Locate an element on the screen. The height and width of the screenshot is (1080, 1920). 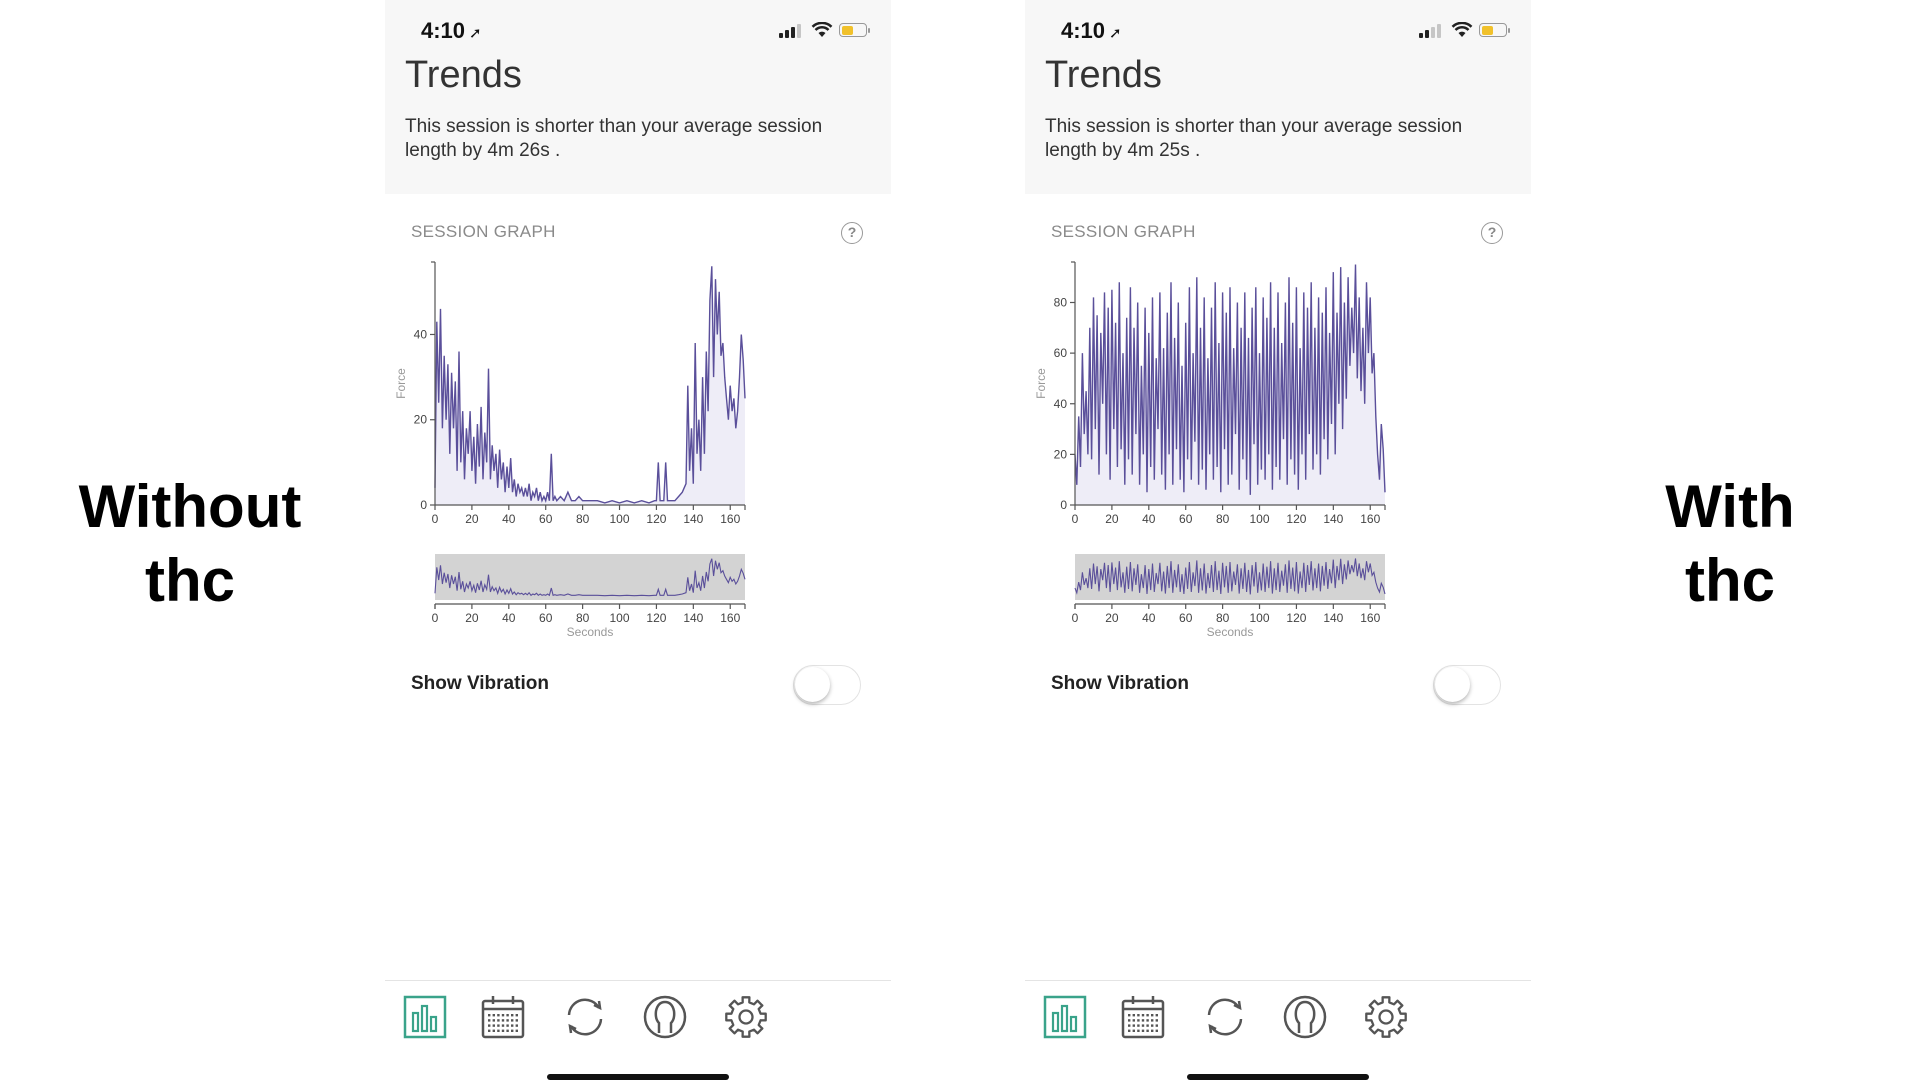
label-without-thc: Without thc is located at coordinates (190, 544).